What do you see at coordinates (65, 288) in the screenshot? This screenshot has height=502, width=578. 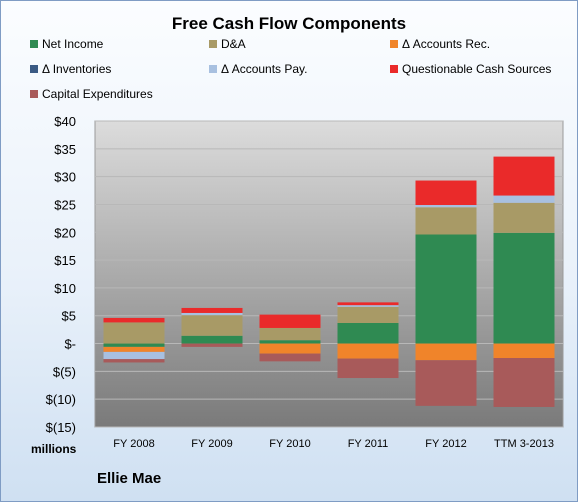 I see `y-tick-label: $10` at bounding box center [65, 288].